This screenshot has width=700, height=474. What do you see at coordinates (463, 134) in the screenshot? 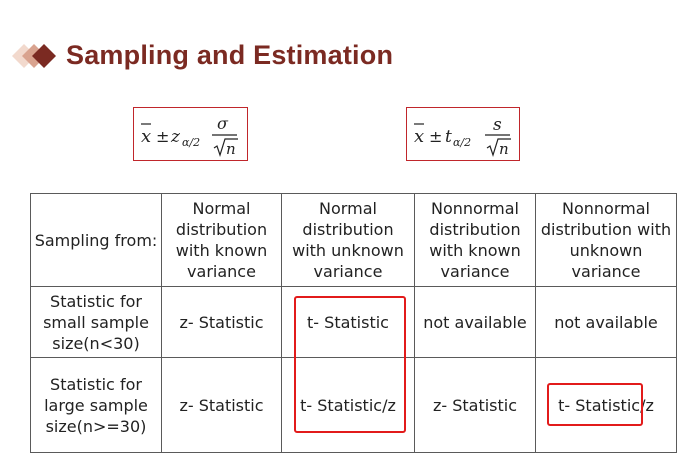
I see `t-interval-formula: x ± t α/2 s n` at bounding box center [463, 134].